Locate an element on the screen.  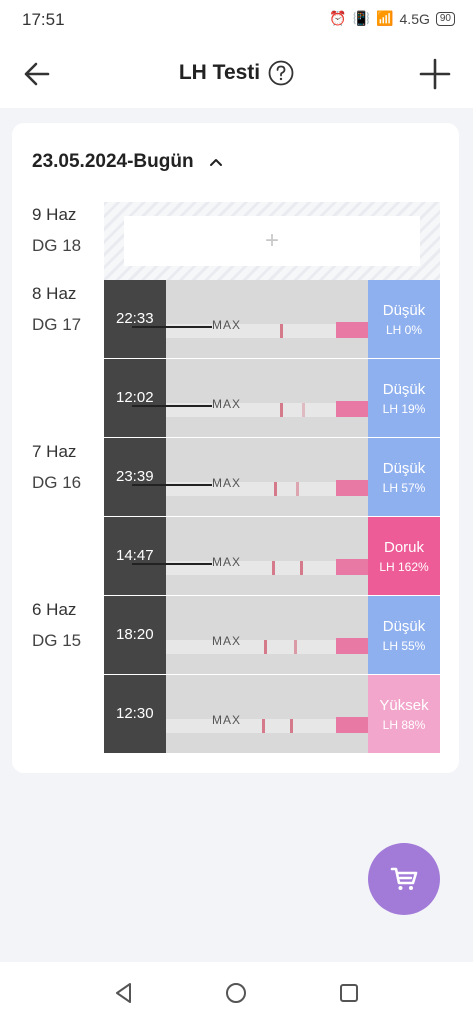
test-time: 12:30 is located at coordinates (135, 713).